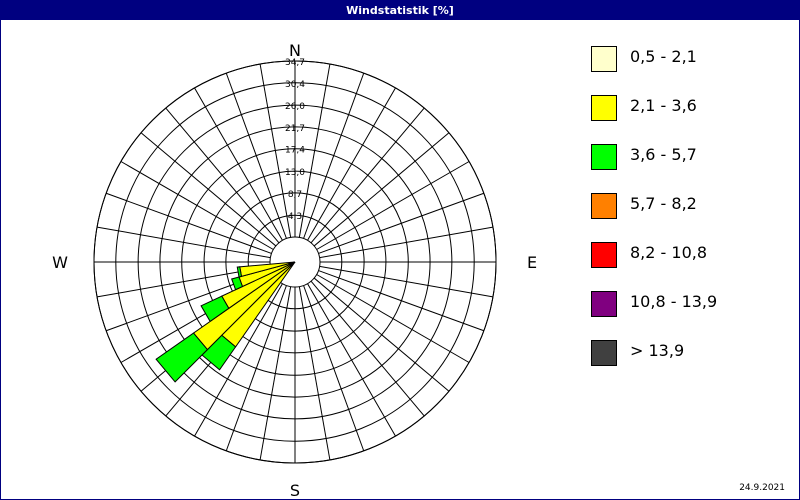  What do you see at coordinates (60, 262) in the screenshot?
I see `compass-w: W` at bounding box center [60, 262].